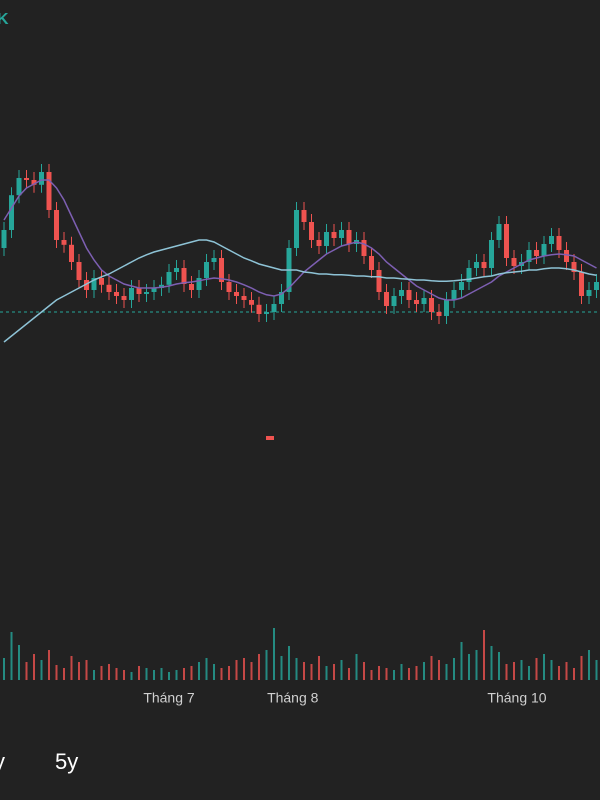 The width and height of the screenshot is (600, 800). I want to click on marker, so click(270, 438).